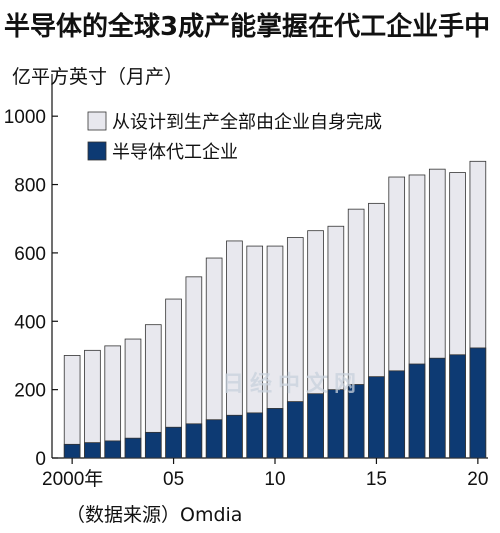  Describe the element at coordinates (154, 515) in the screenshot. I see `data-source: （数据来源）Omdia` at that location.